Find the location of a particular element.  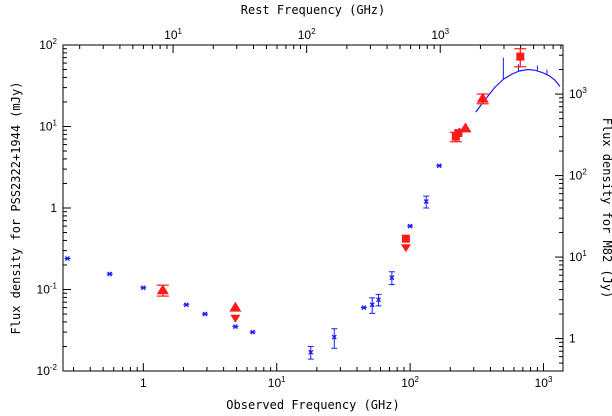

y-tick-label: 1 is located at coordinates (53, 208).